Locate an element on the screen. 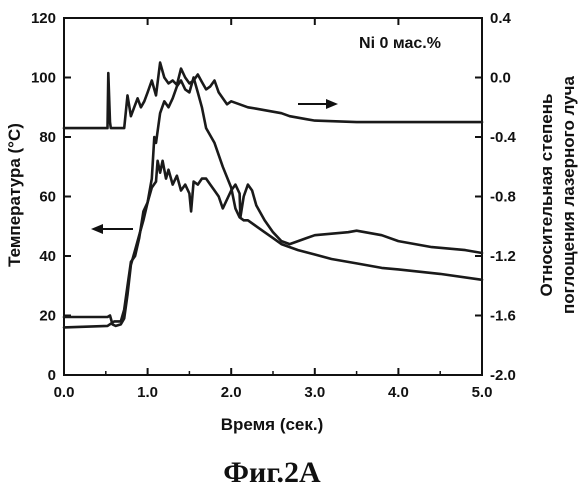  y-left-axis-title: Температура (°C) is located at coordinates (14, 195).